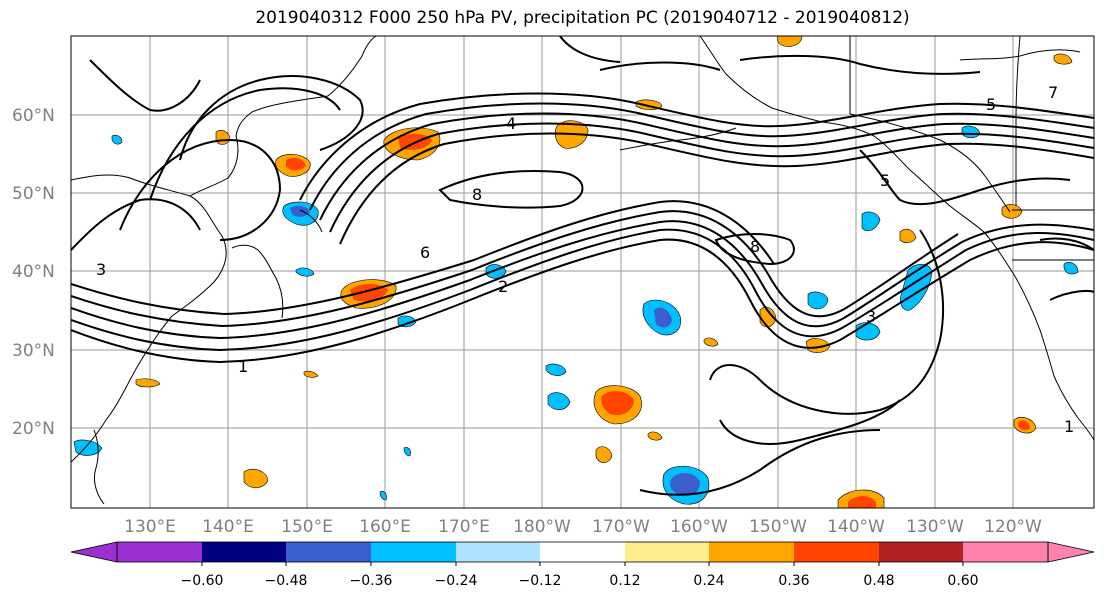  Describe the element at coordinates (699, 527) in the screenshot. I see `lon-label-160w: 160°W` at that location.